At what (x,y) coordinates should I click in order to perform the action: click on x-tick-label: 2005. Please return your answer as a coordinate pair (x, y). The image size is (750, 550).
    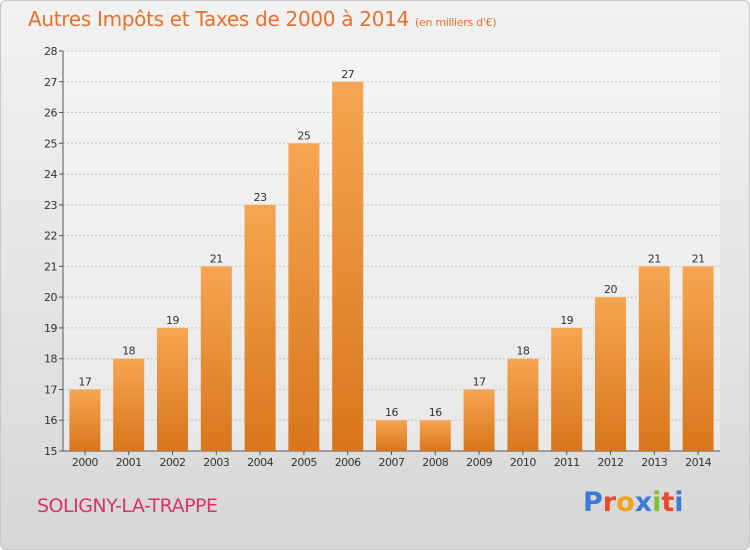
    Looking at the image, I should click on (304, 462).